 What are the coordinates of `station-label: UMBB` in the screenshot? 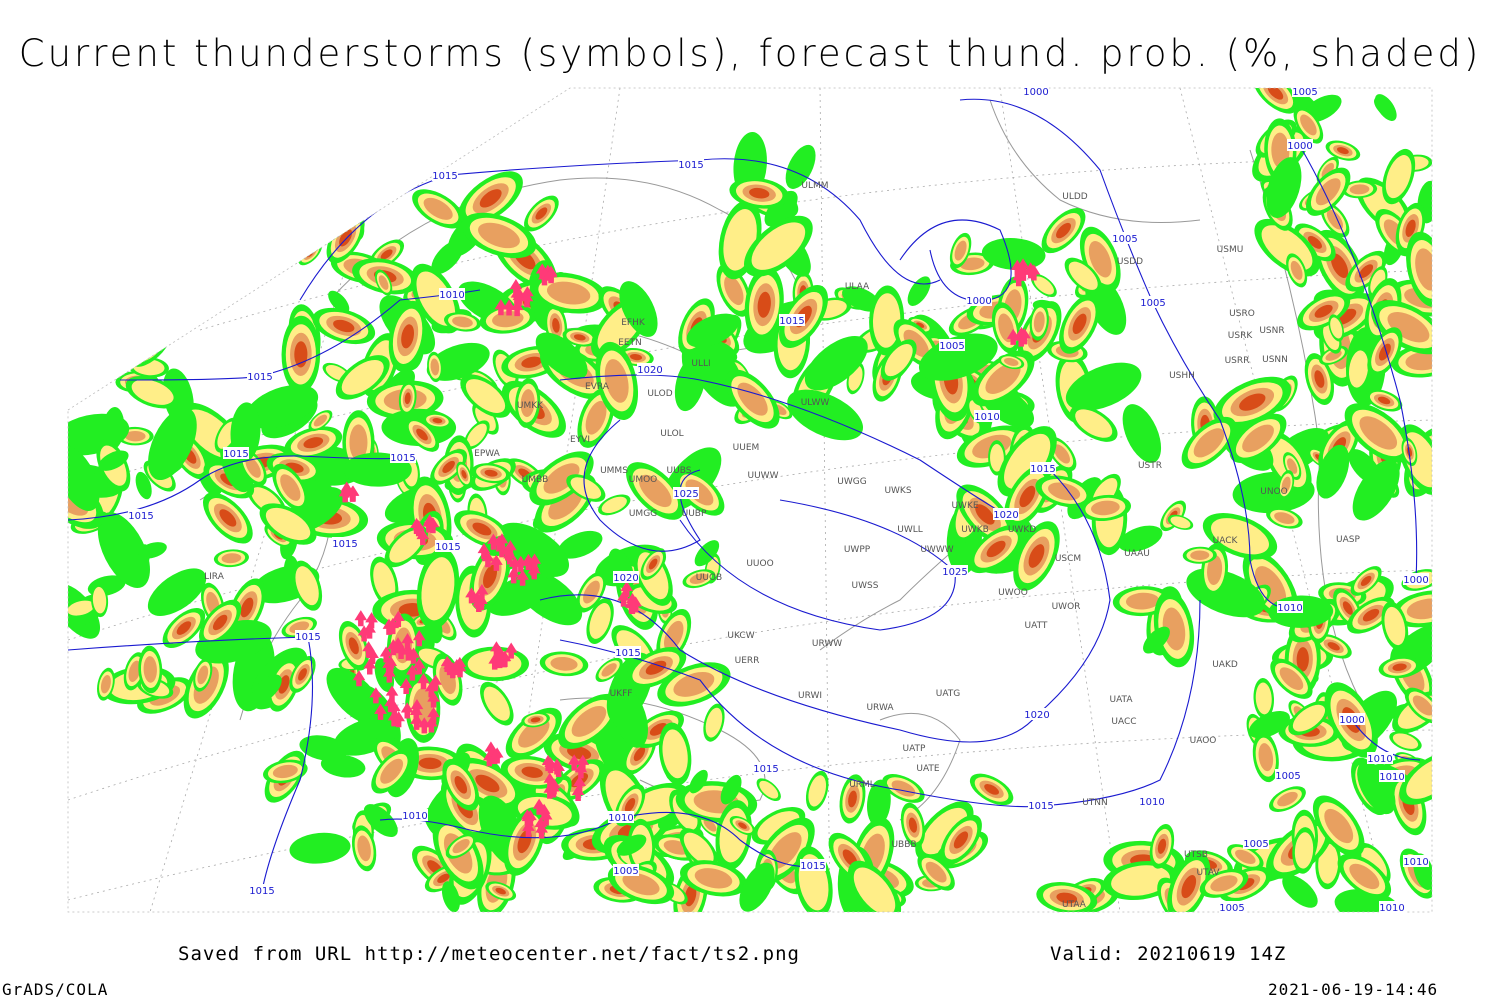 It's located at (535, 480).